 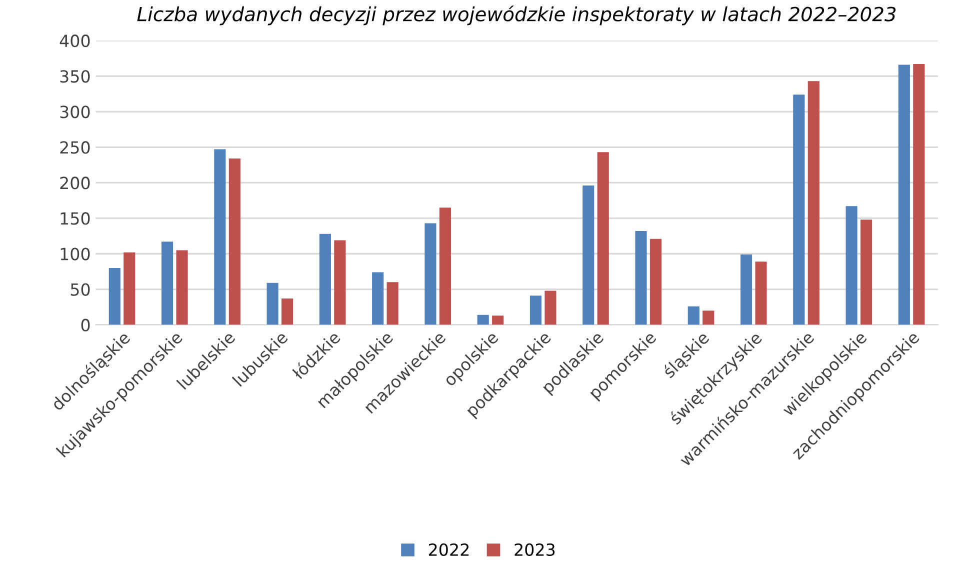 I want to click on y-tick-label: 0, so click(x=85, y=325).